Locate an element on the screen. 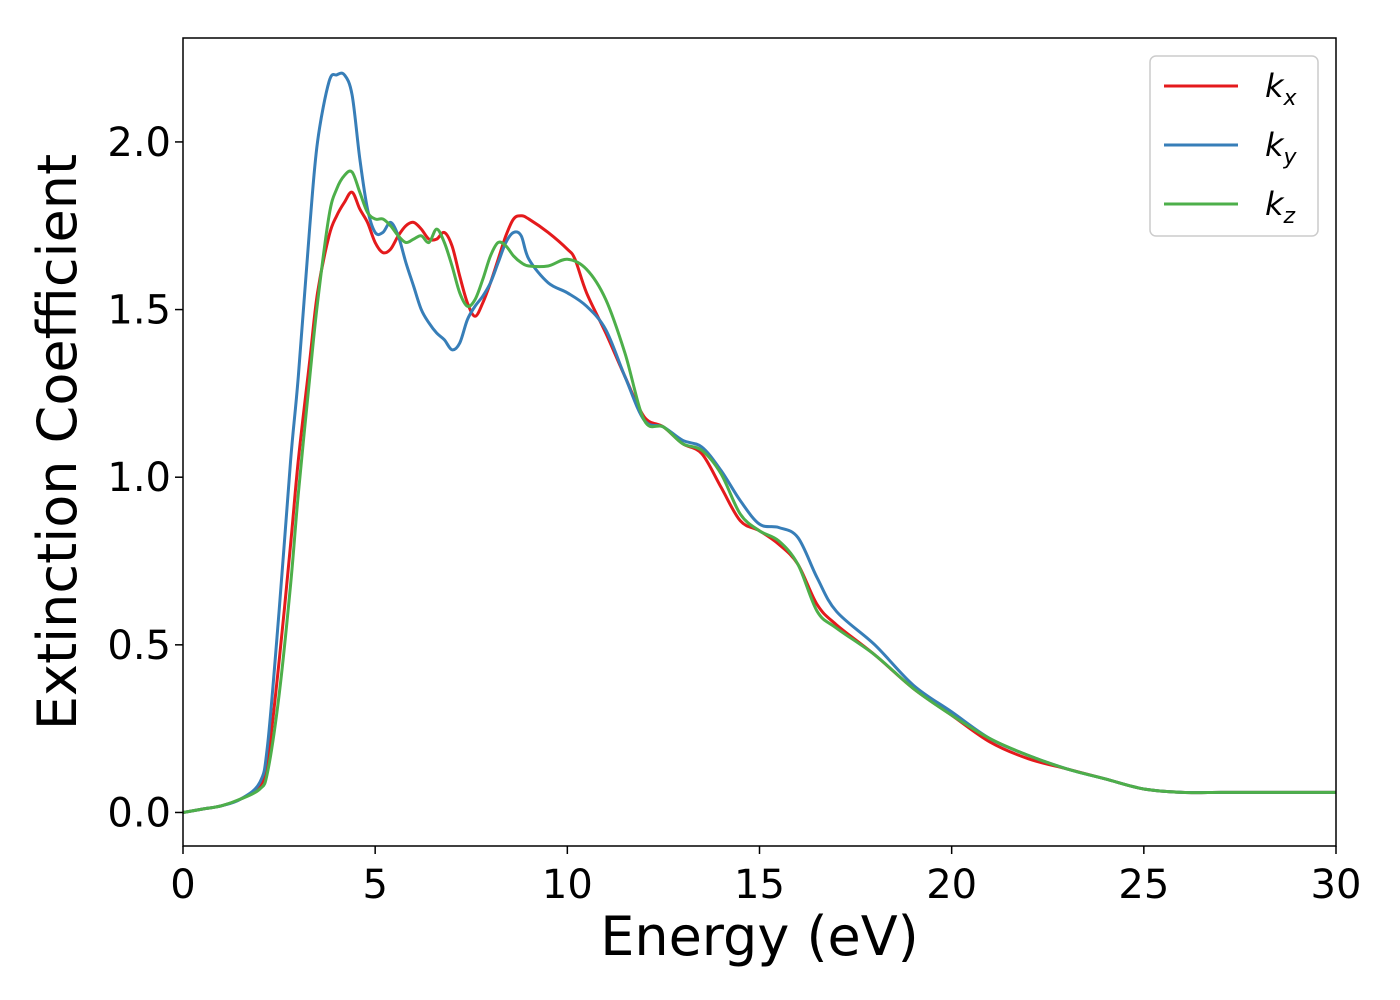  y-tick-label: 0.0 is located at coordinates (139, 813).